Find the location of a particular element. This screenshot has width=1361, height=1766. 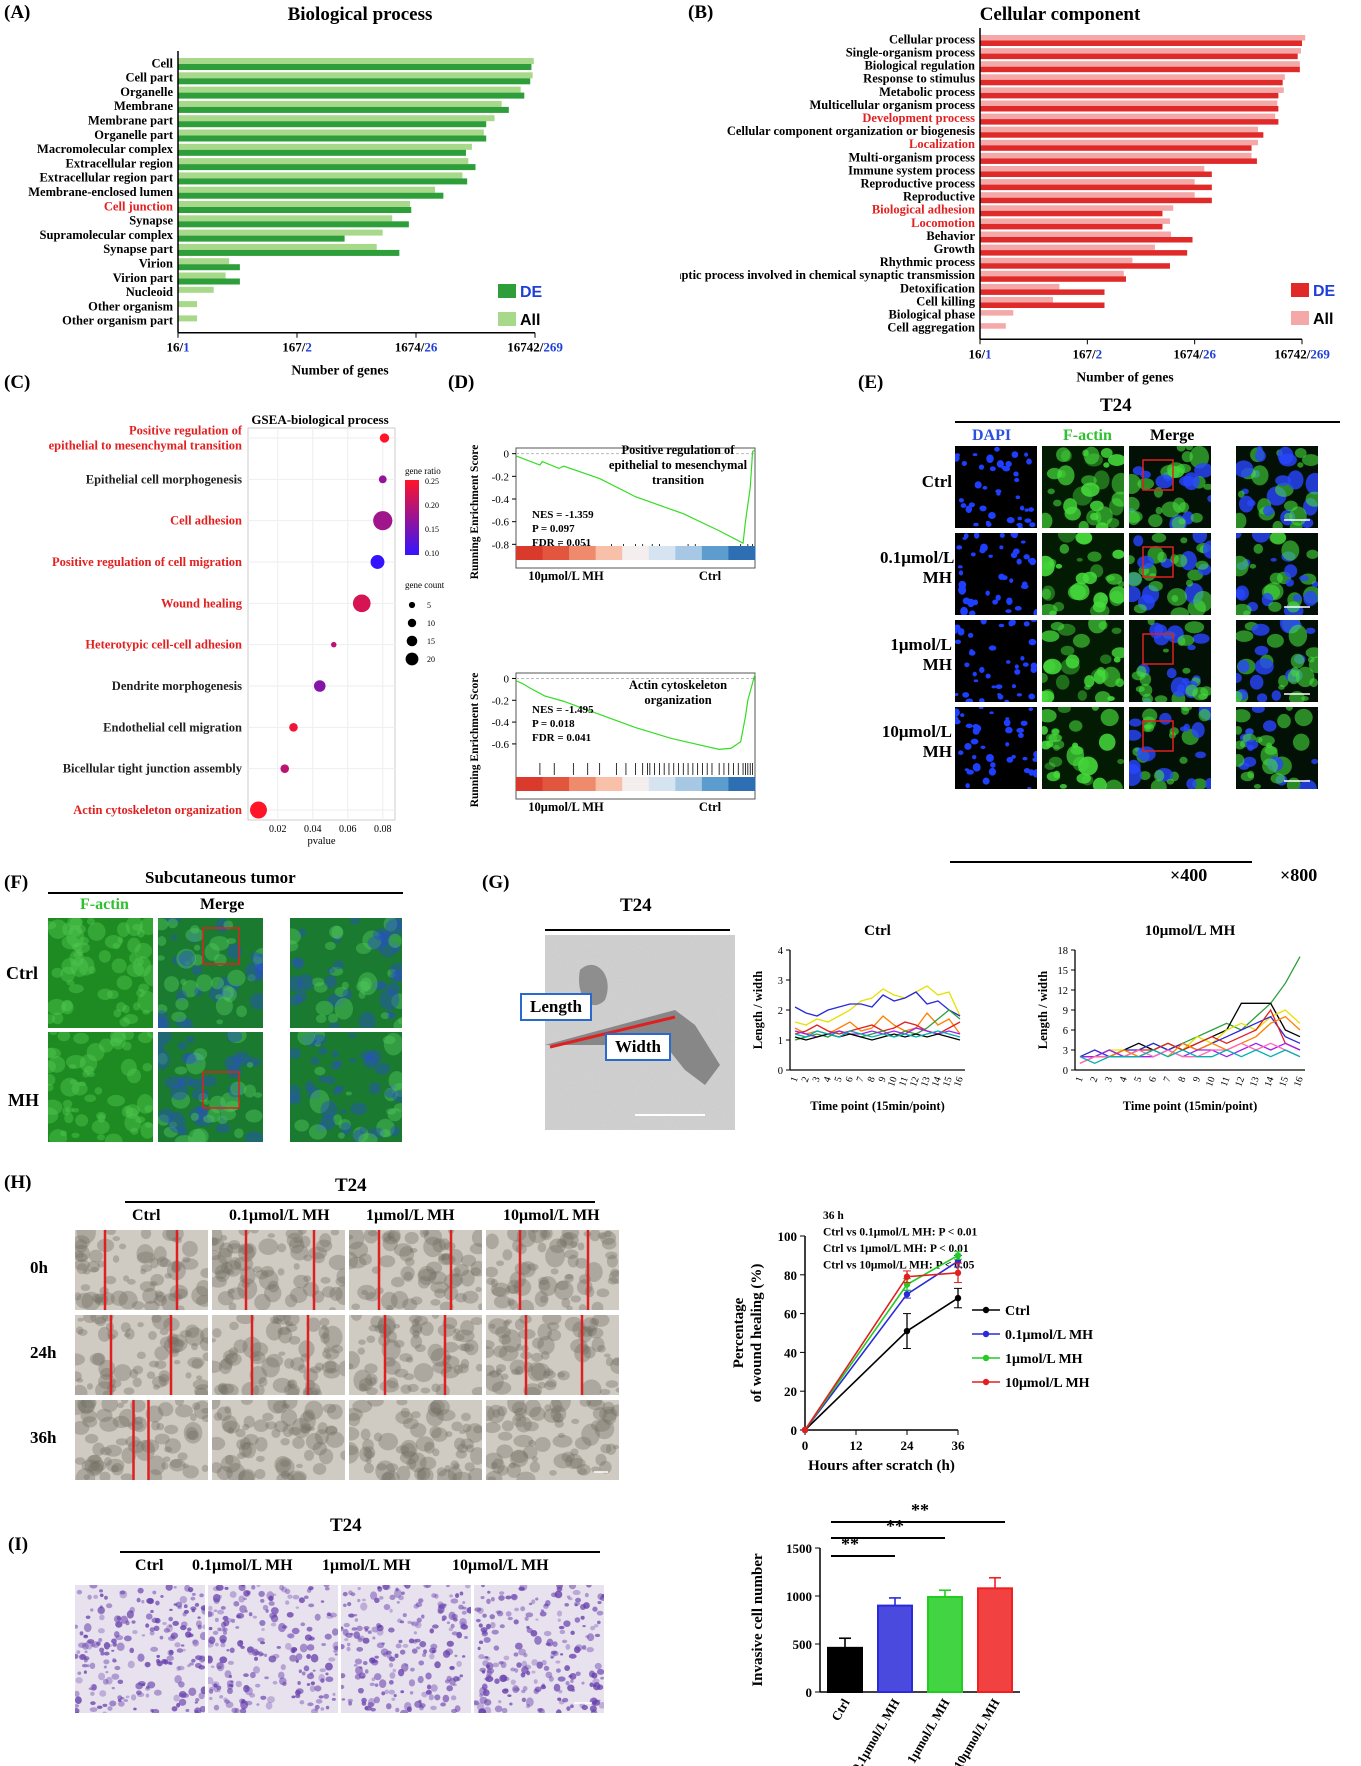

category-label: Membrane is located at coordinates (143, 106).